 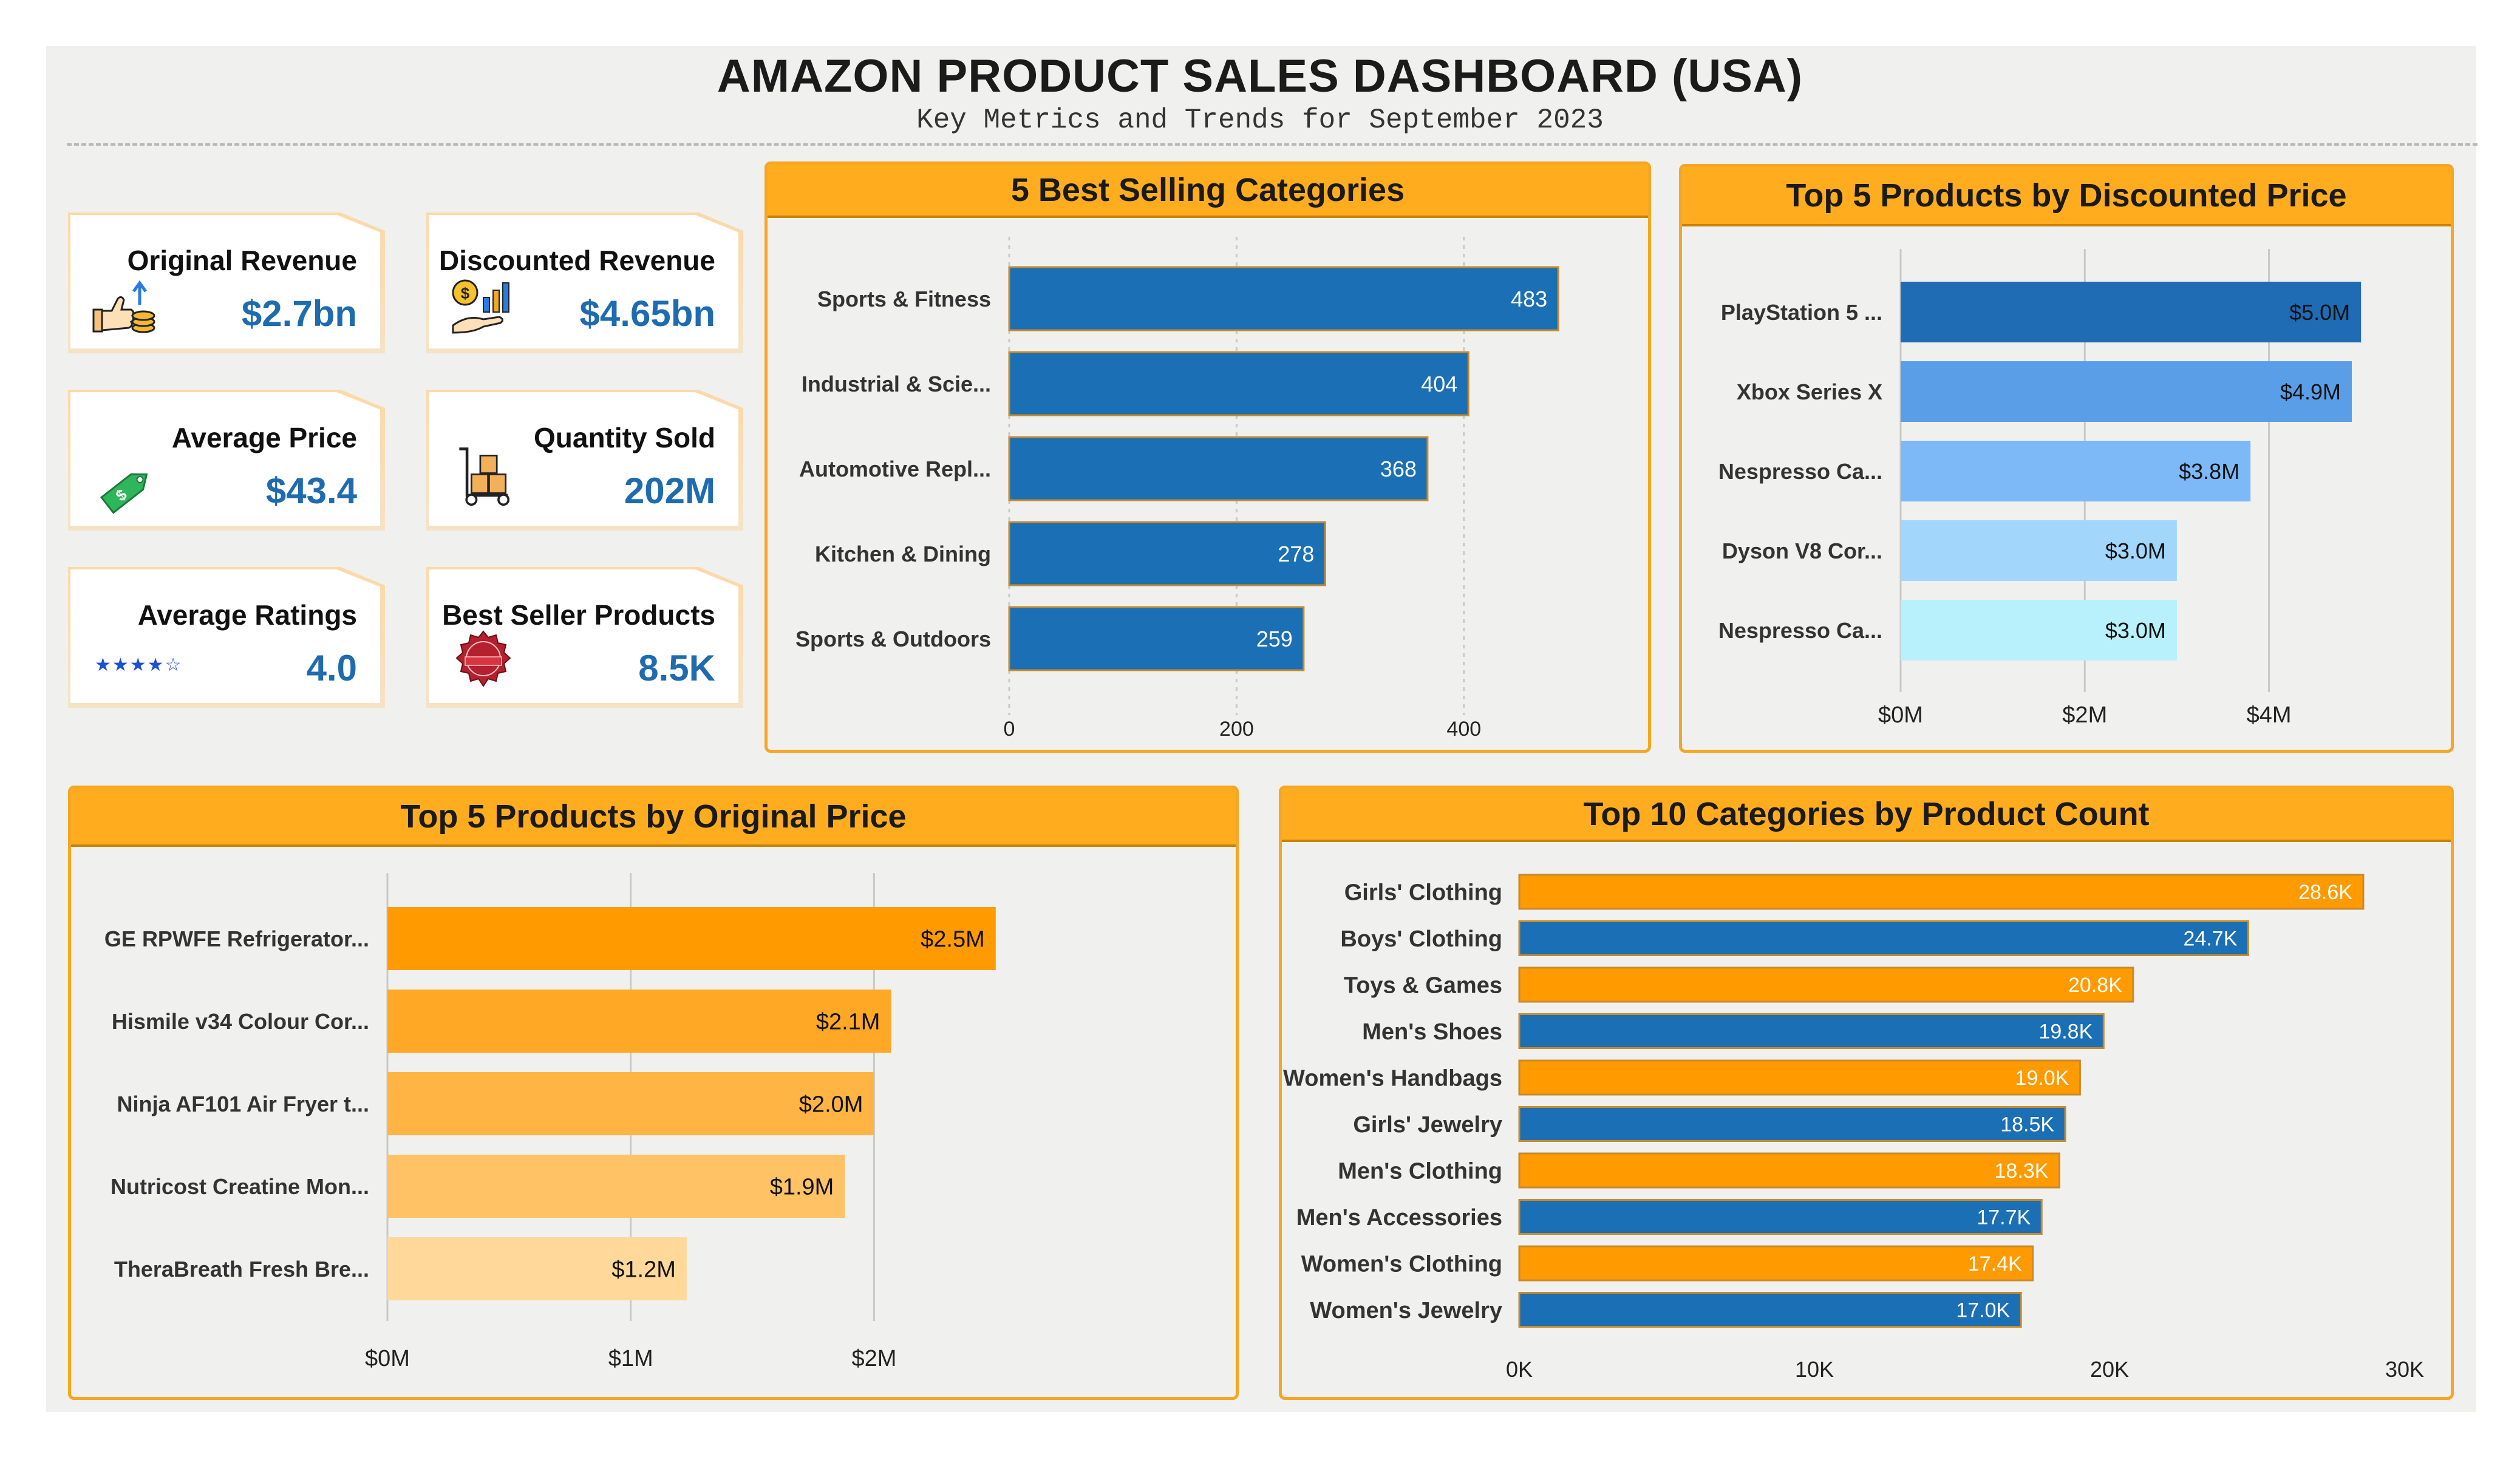 I want to click on tick-label: $4M, so click(x=2269, y=715).